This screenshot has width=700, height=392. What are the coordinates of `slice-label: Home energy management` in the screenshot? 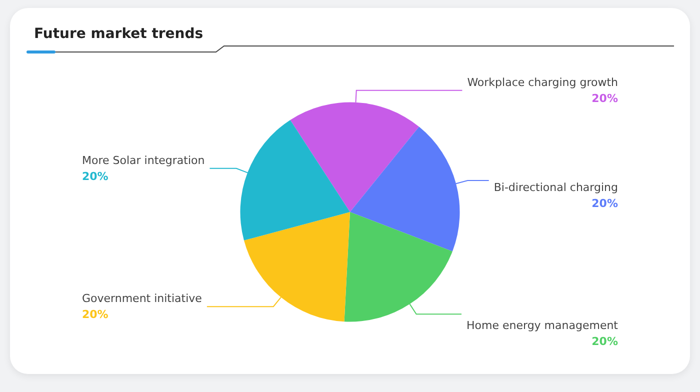 It's located at (542, 325).